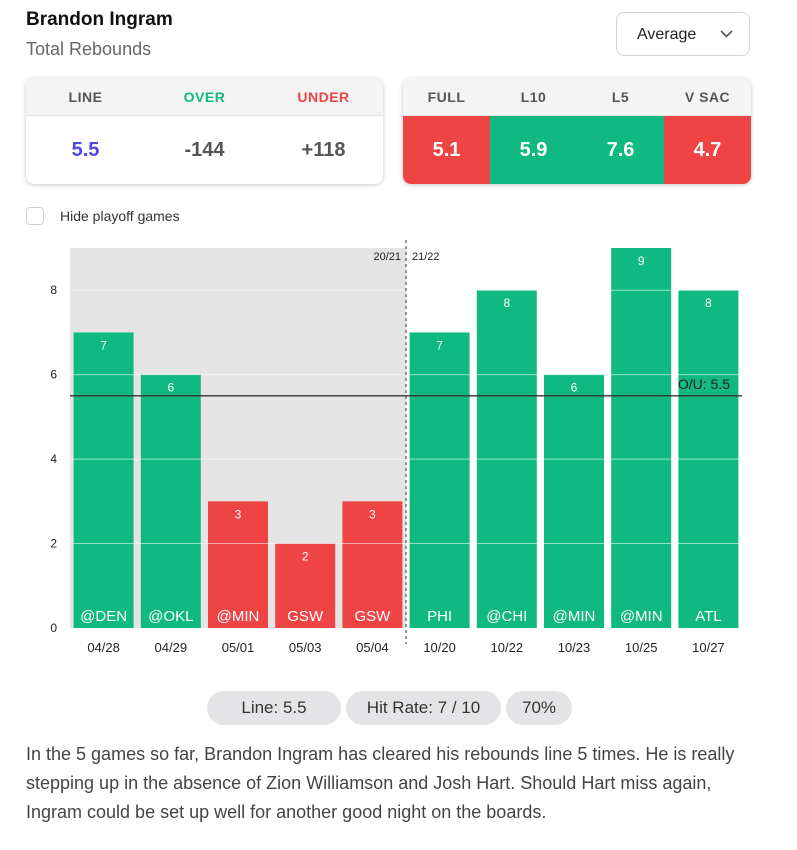  What do you see at coordinates (103, 616) in the screenshot?
I see `bar-opponent-label: @DEN` at bounding box center [103, 616].